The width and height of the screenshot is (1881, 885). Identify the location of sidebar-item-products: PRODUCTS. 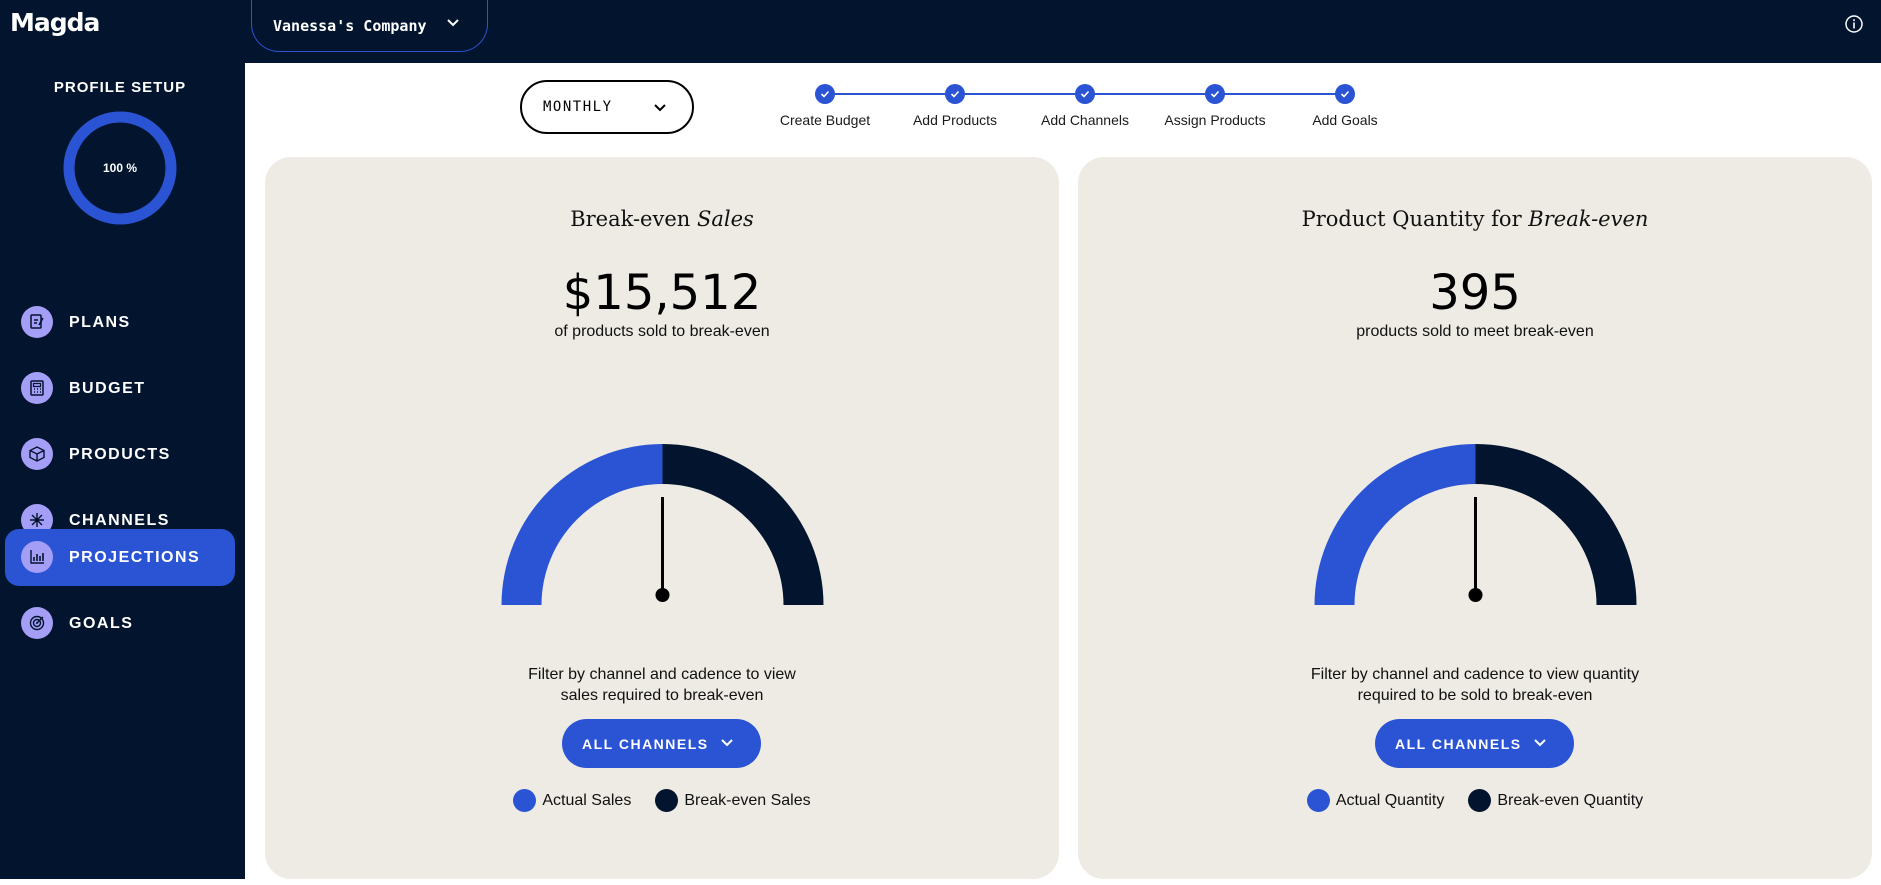
(120, 454).